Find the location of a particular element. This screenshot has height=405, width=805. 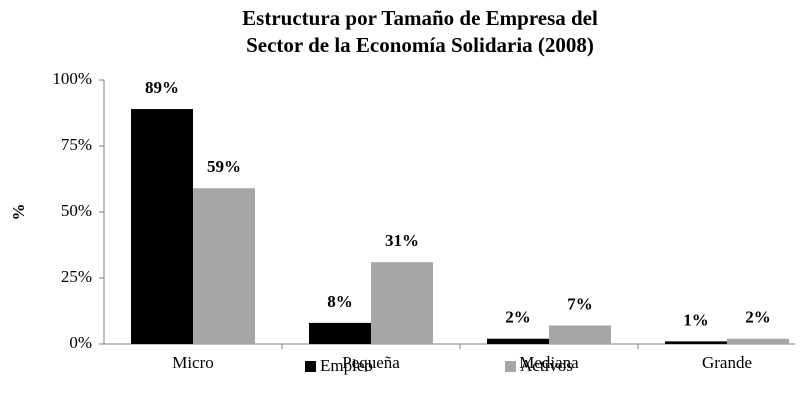

legend-label: Empleo is located at coordinates (346, 365).